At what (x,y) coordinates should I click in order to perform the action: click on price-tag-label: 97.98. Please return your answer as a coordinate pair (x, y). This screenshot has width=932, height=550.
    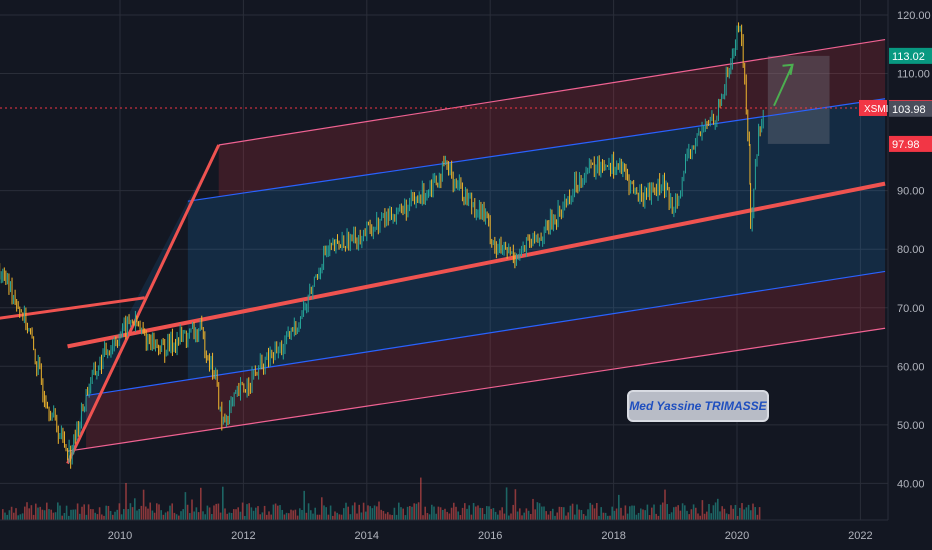
    Looking at the image, I should click on (906, 145).